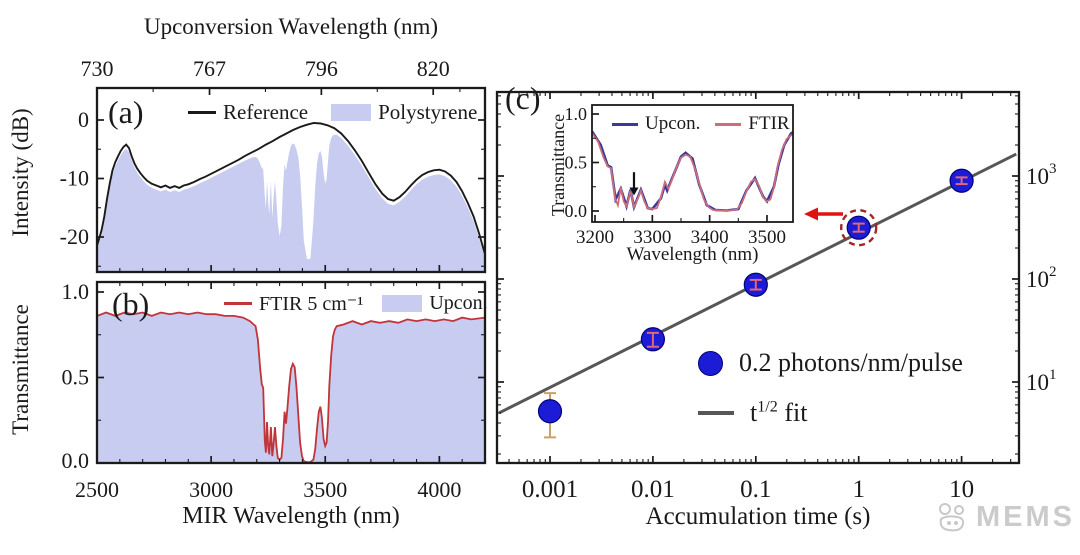  What do you see at coordinates (211, 489) in the screenshot?
I see `mir-wavelength-tick-label: 3000` at bounding box center [211, 489].